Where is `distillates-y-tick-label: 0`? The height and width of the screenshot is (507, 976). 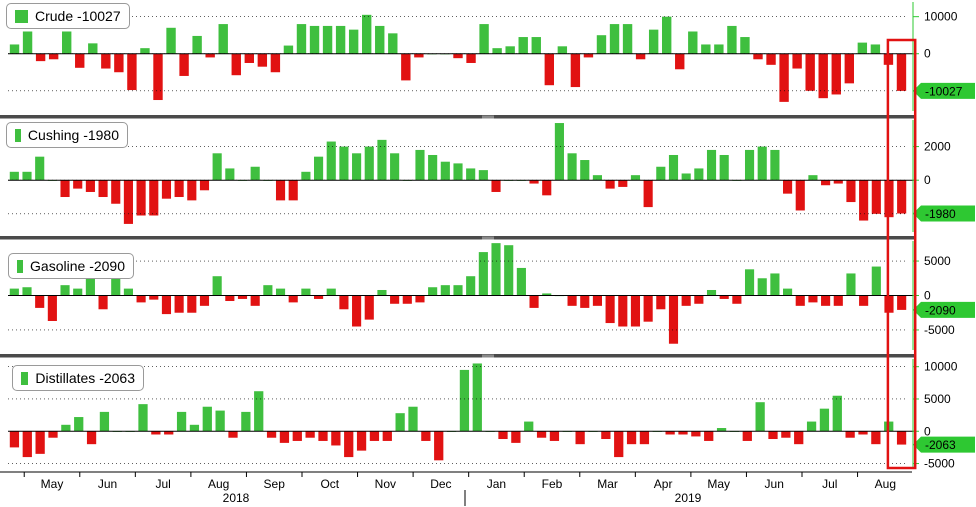 distillates-y-tick-label: 0 is located at coordinates (927, 431).